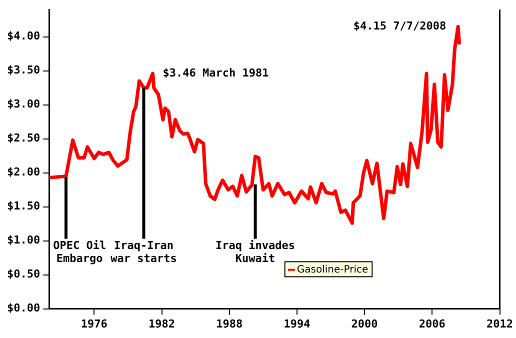 The height and width of the screenshot is (338, 516). Describe the element at coordinates (23, 240) in the screenshot. I see `y-tick-label: $1.00` at that location.